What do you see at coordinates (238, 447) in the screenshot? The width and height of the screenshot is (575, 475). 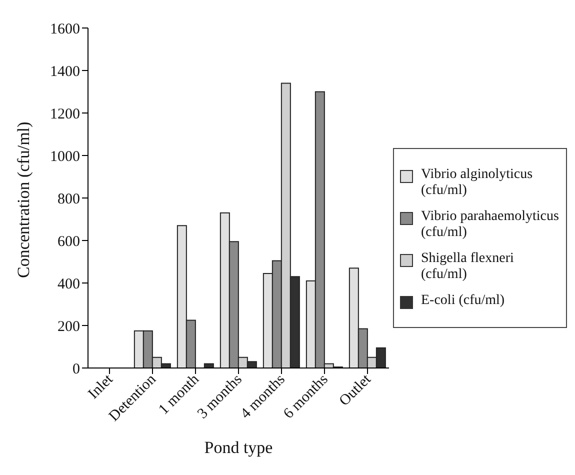 I see `x-axis-title: Pond type` at bounding box center [238, 447].